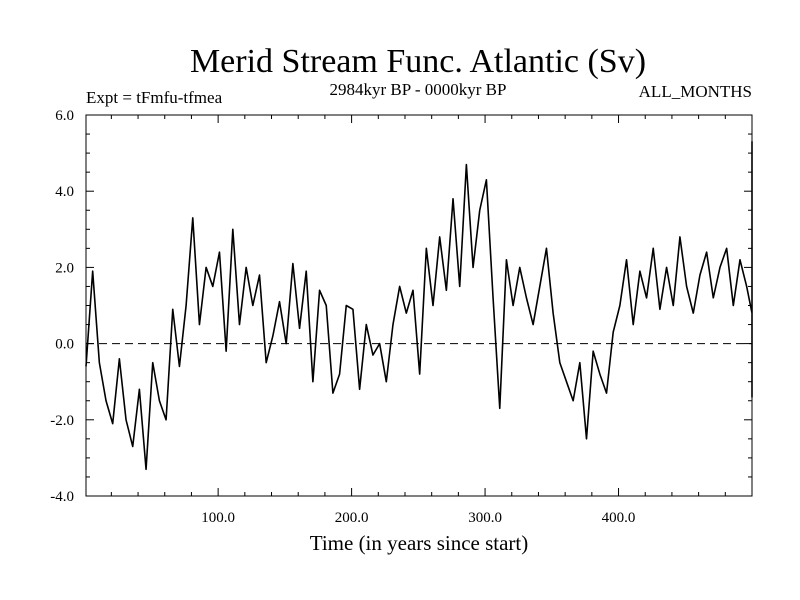  What do you see at coordinates (419, 543) in the screenshot?
I see `x-axis-label: Time (in years since start)` at bounding box center [419, 543].